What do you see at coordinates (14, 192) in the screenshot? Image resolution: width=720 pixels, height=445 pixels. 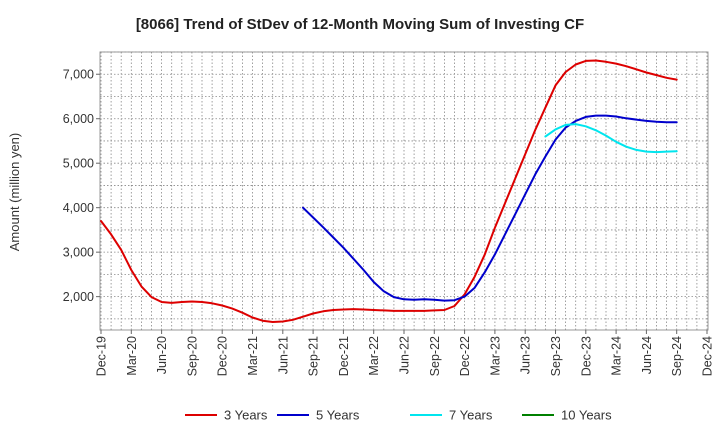 I see `y-axis-title: Amount (million yen)` at bounding box center [14, 192].